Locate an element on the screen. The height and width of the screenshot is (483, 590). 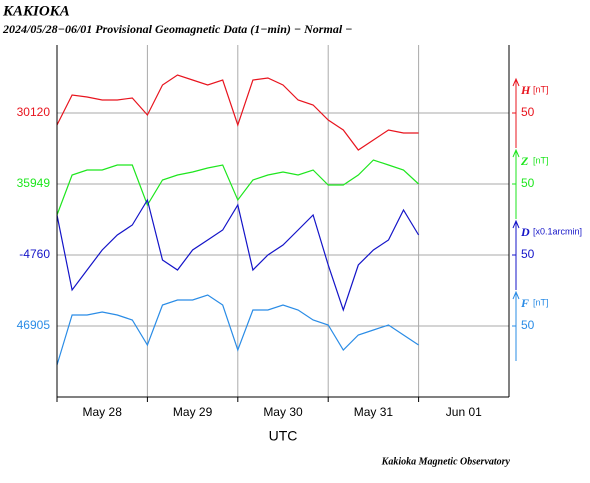
series-unit: [x0.1arcmin] is located at coordinates (557, 231).